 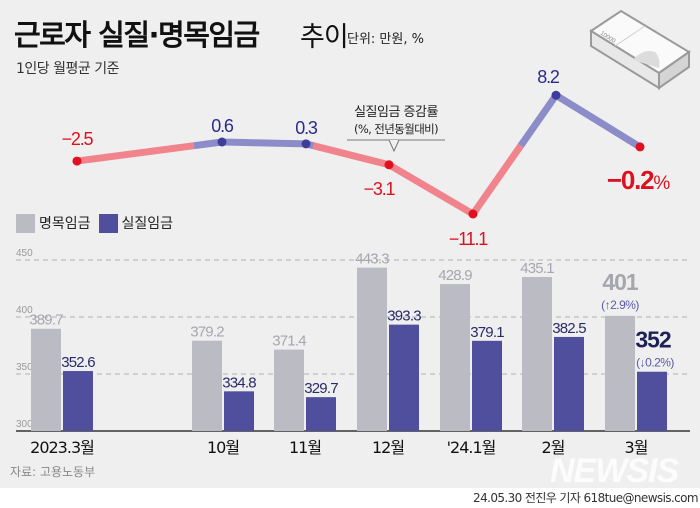 I want to click on line-value-label: −3.1, so click(x=380, y=189).